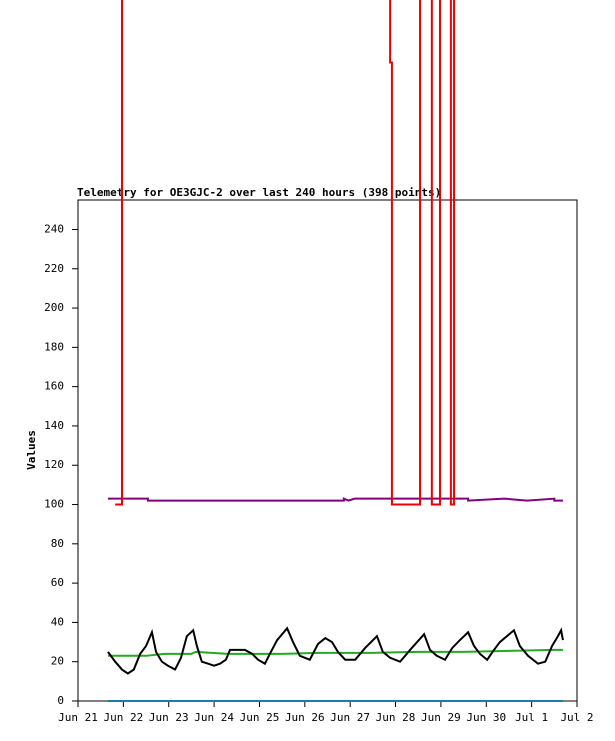 Image resolution: width=615 pixels, height=741 pixels. What do you see at coordinates (60, 700) in the screenshot?
I see `y-tick-label: 0` at bounding box center [60, 700].